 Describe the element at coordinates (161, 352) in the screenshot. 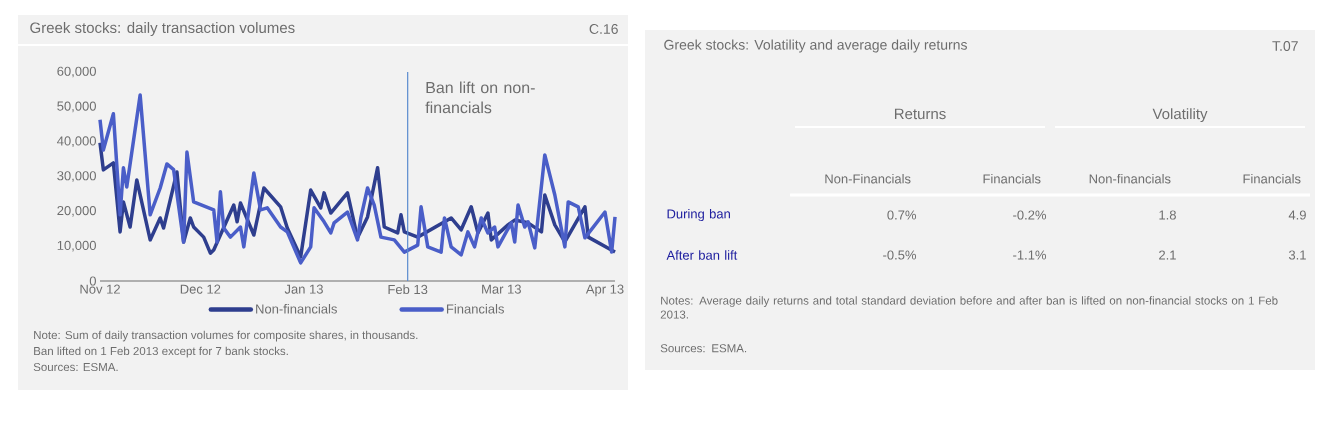

I see `text: Ban lifted on 1 Feb 2013 except for 7 bank stocks.` at that location.